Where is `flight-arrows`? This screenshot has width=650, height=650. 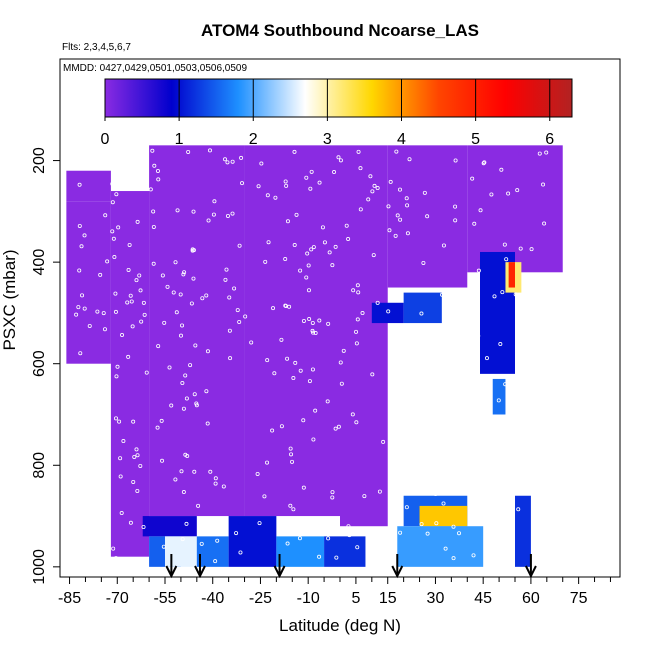 flight-arrows is located at coordinates (351, 566).